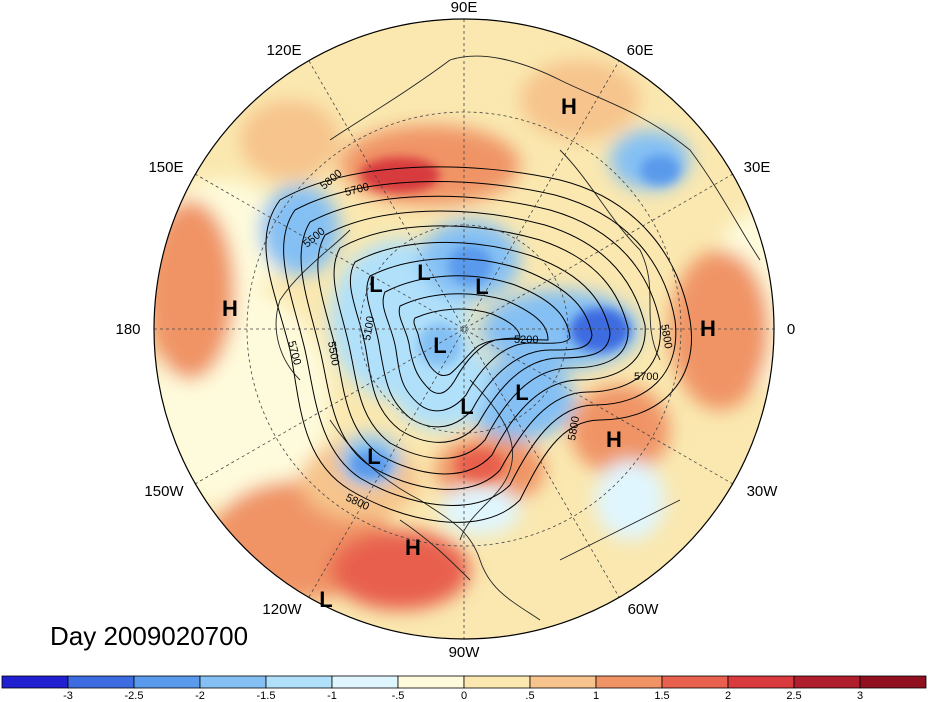  What do you see at coordinates (763, 491) in the screenshot?
I see `lon-label-30w: 30W` at bounding box center [763, 491].